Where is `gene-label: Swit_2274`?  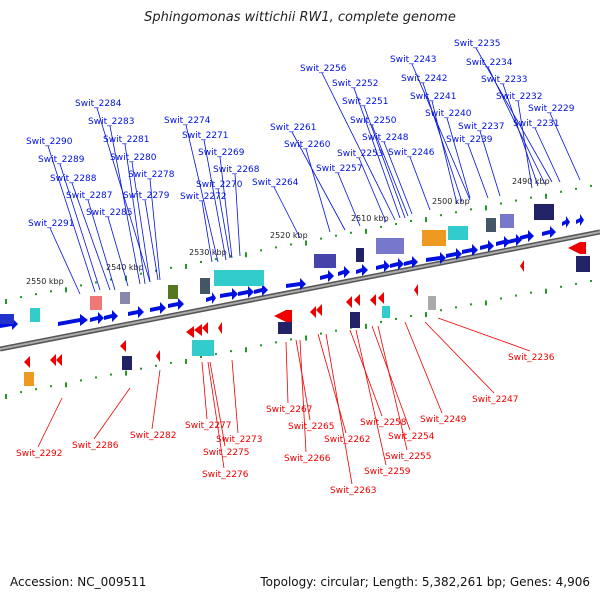
gene-label: Swit_2274 is located at coordinates (187, 121).